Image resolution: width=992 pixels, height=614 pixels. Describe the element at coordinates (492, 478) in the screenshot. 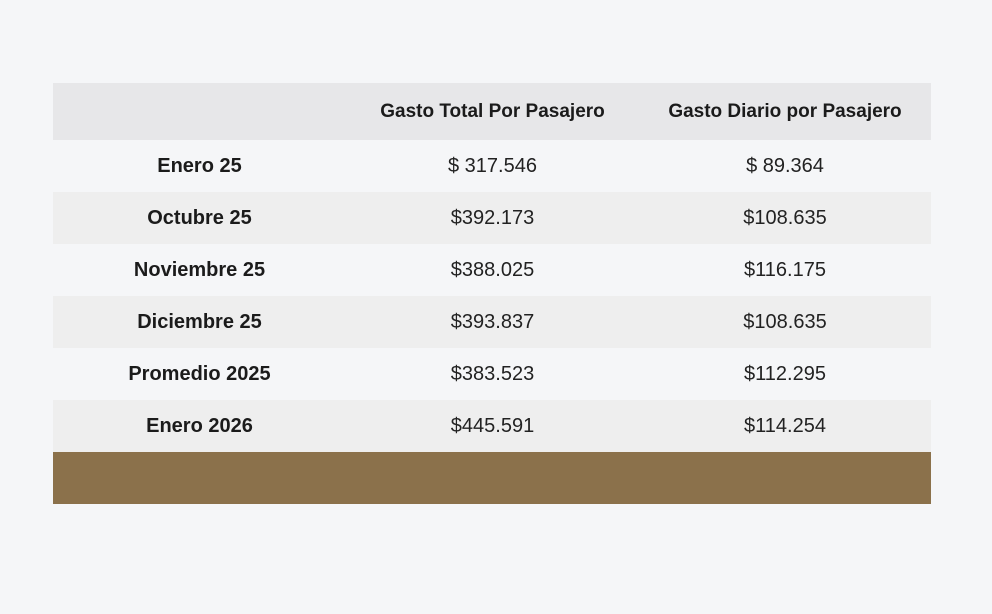

I see `footer-color-band` at that location.